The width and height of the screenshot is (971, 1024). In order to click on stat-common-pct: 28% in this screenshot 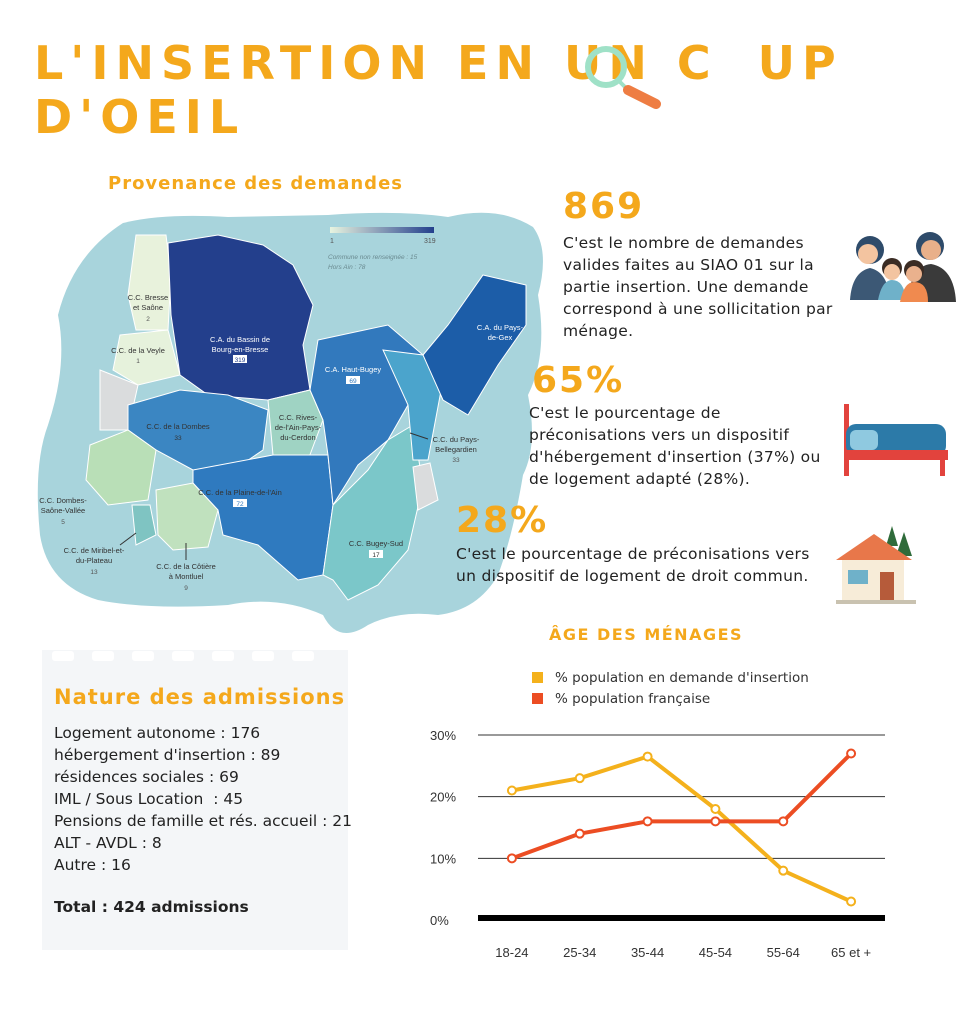, I will do `click(502, 520)`.